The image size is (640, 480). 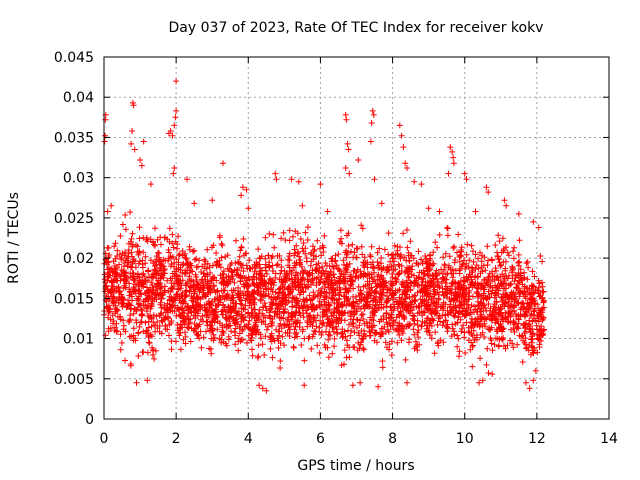 What do you see at coordinates (74, 138) in the screenshot?
I see `y-tick-label: 0.035` at bounding box center [74, 138].